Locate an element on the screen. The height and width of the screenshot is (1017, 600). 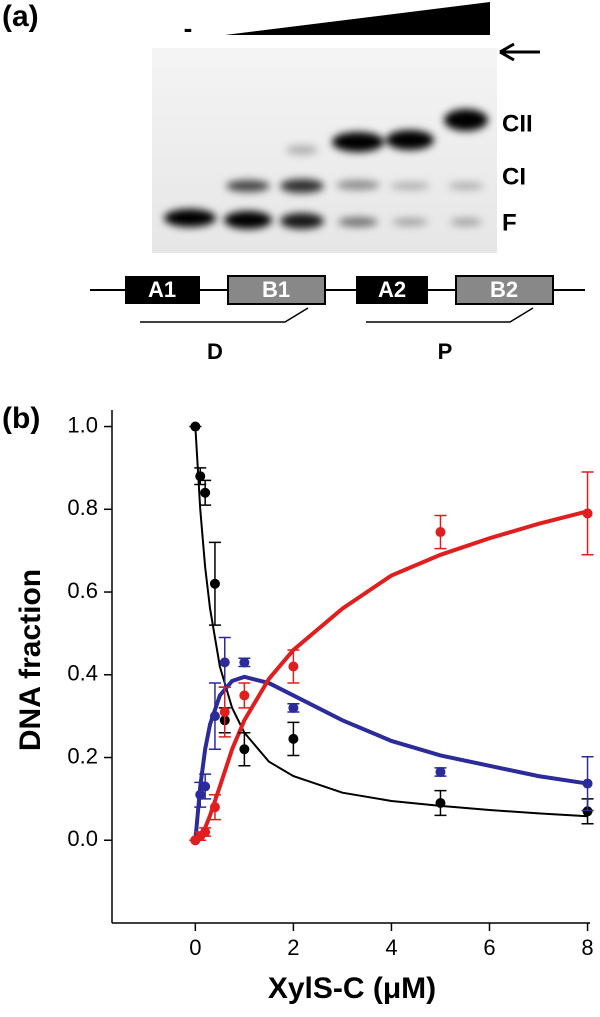
x-tick-label: 4 is located at coordinates (391, 947).